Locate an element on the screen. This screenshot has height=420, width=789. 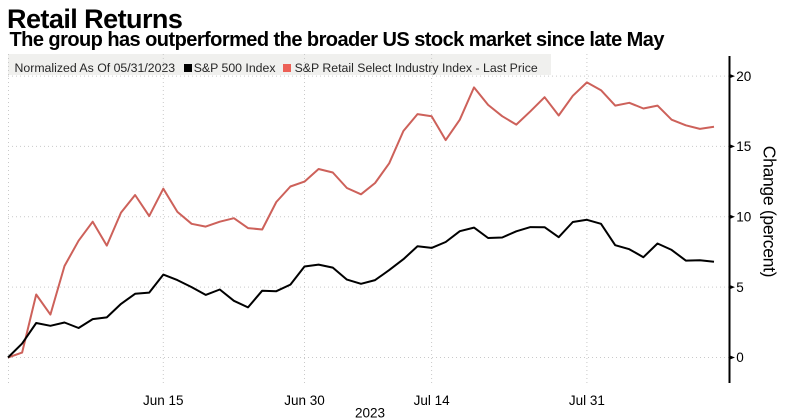
svg-text: Jul 14 is located at coordinates (432, 400).